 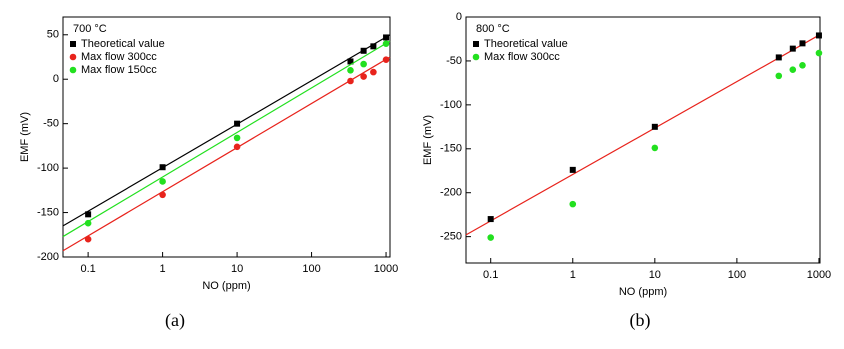 I want to click on annotation: 800 °C, so click(x=493, y=29).